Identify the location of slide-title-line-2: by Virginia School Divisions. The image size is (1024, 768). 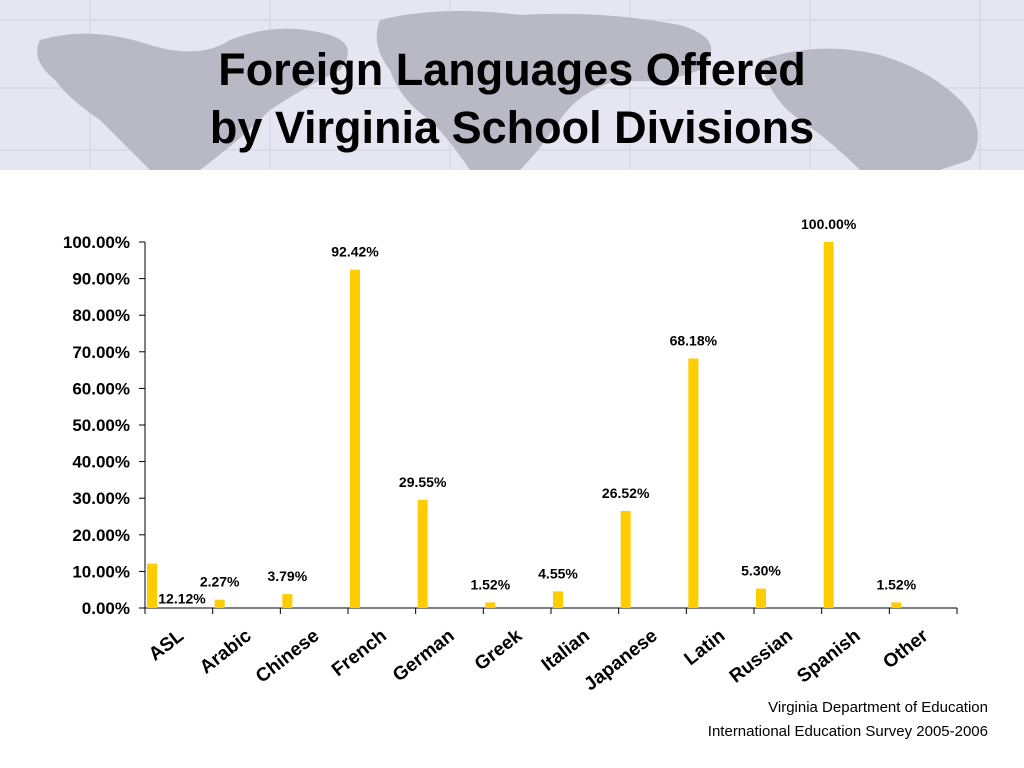
(512, 127).